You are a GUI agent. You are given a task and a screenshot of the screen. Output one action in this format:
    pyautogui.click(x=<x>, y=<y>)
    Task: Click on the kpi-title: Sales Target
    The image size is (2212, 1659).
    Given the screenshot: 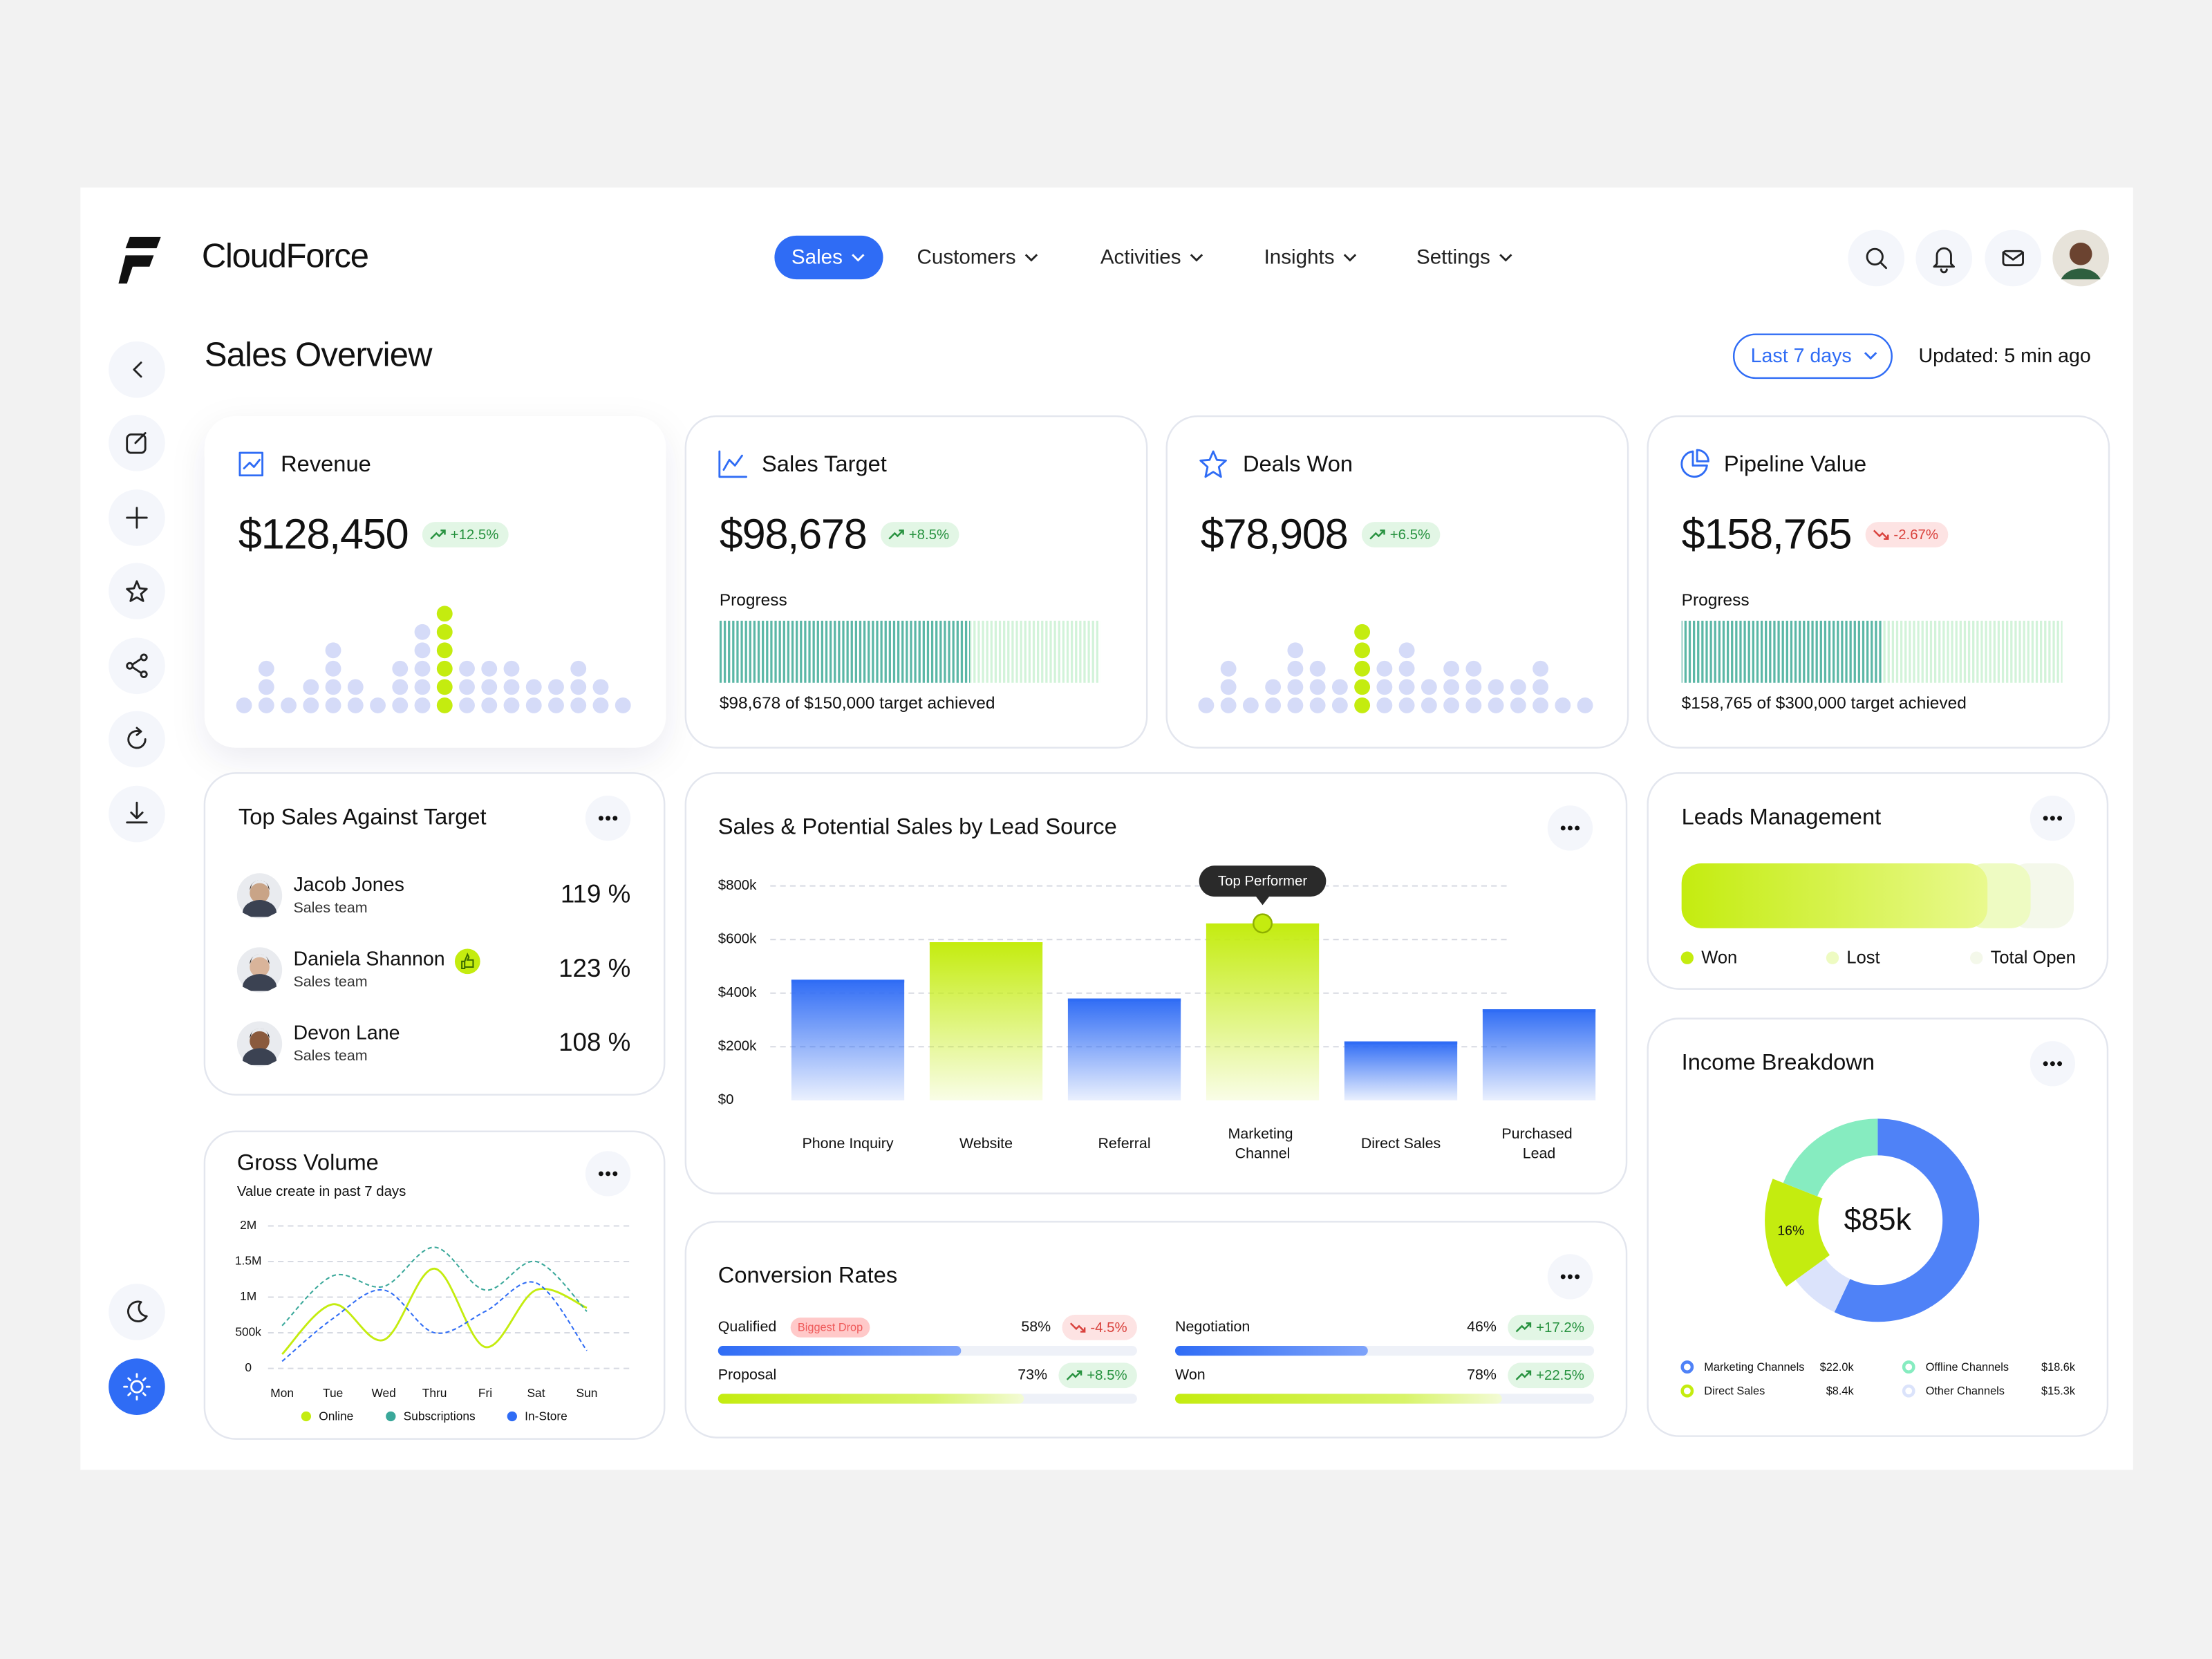 What is the action you would take?
    pyautogui.click(x=824, y=463)
    